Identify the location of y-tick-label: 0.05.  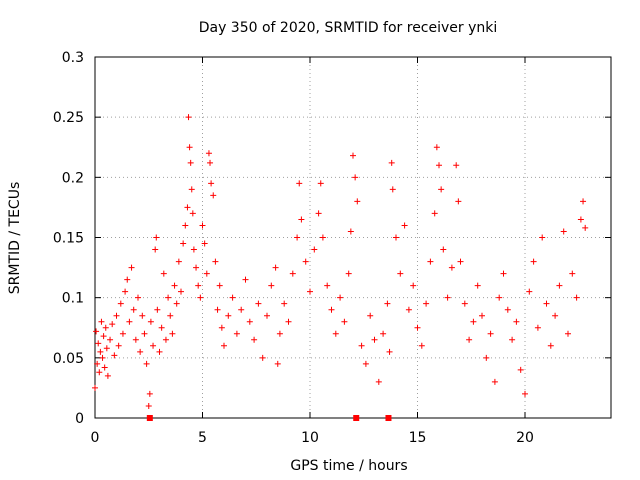
(68, 359).